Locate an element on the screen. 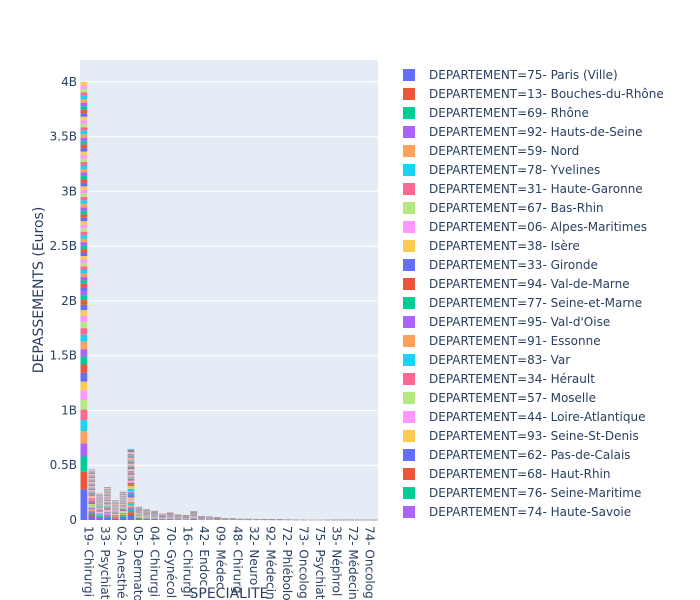 The width and height of the screenshot is (700, 600). legend-label: DEPARTEMENT=44- Loire-Atlantique is located at coordinates (537, 417).